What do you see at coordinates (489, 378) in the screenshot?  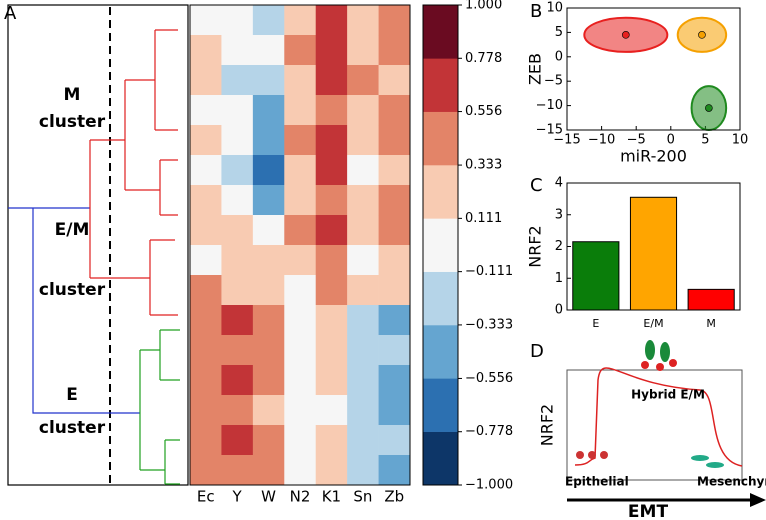 I see `colorbar-tick-label: −0.556` at bounding box center [489, 378].